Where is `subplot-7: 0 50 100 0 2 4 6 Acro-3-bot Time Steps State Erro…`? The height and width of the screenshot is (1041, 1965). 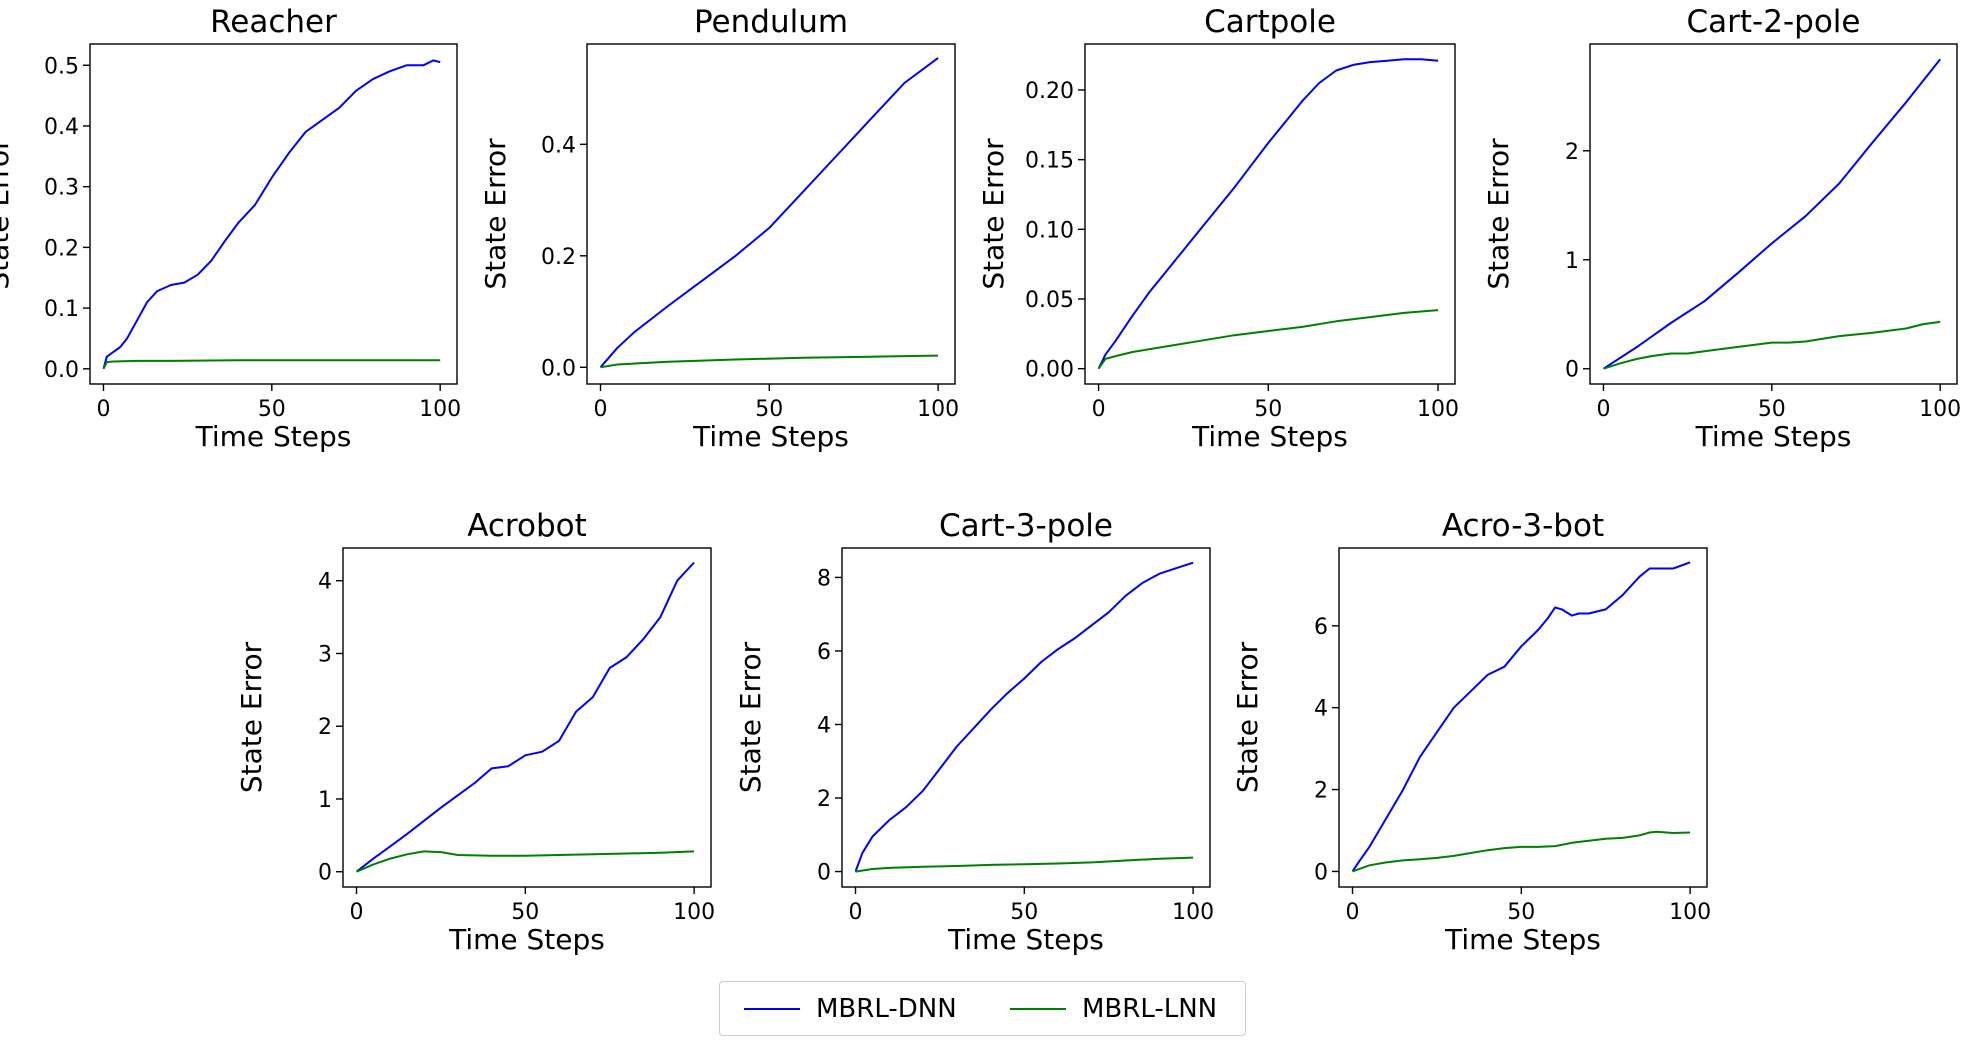
subplot-7: 0 50 100 0 2 4 6 Acro-3-bot Time Steps State Erro… is located at coordinates (1471, 732).